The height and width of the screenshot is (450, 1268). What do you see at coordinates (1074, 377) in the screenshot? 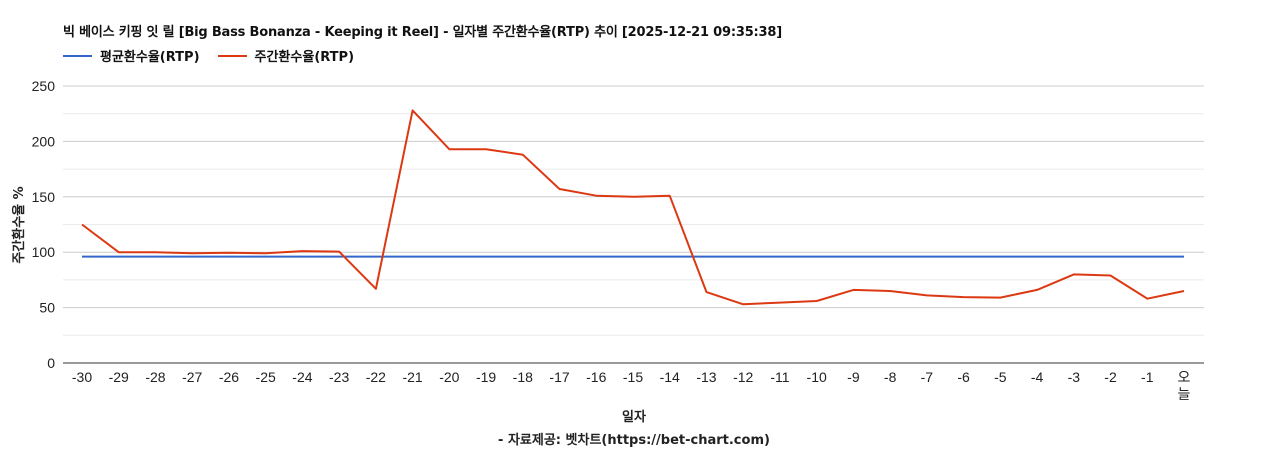
I see `x-tick-label: -3` at bounding box center [1074, 377].